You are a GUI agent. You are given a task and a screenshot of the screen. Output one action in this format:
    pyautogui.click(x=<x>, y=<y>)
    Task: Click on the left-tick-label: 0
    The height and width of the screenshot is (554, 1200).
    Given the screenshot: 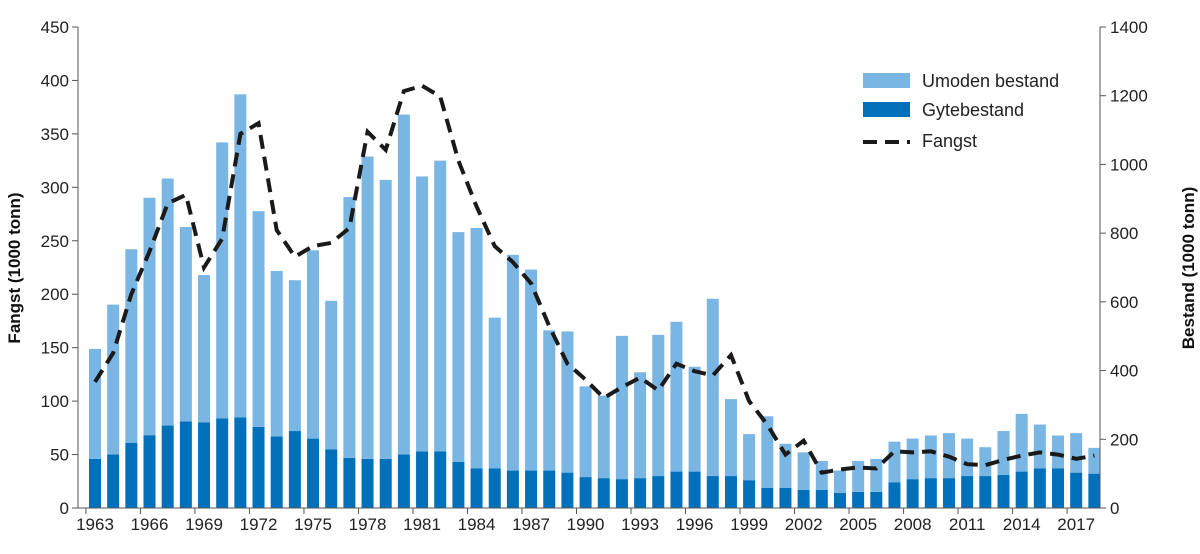 What is the action you would take?
    pyautogui.click(x=64, y=508)
    